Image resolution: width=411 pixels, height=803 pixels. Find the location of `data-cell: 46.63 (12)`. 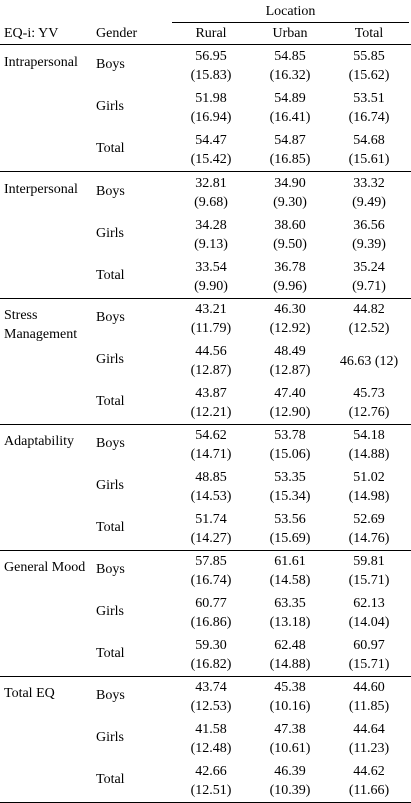

data-cell: 46.63 (12) is located at coordinates (369, 361).